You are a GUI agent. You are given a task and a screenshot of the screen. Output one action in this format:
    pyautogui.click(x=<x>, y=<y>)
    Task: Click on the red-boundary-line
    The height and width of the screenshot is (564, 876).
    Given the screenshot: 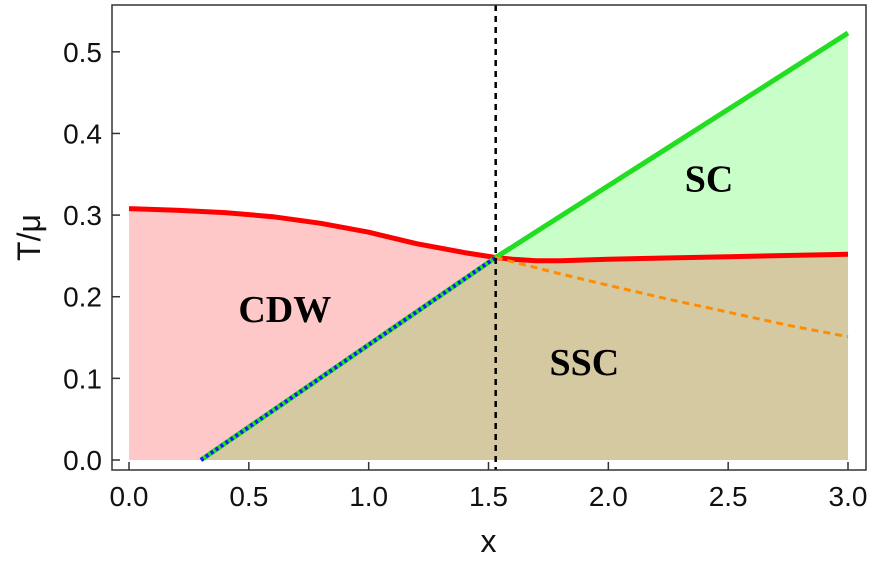 What is the action you would take?
    pyautogui.click(x=488, y=235)
    